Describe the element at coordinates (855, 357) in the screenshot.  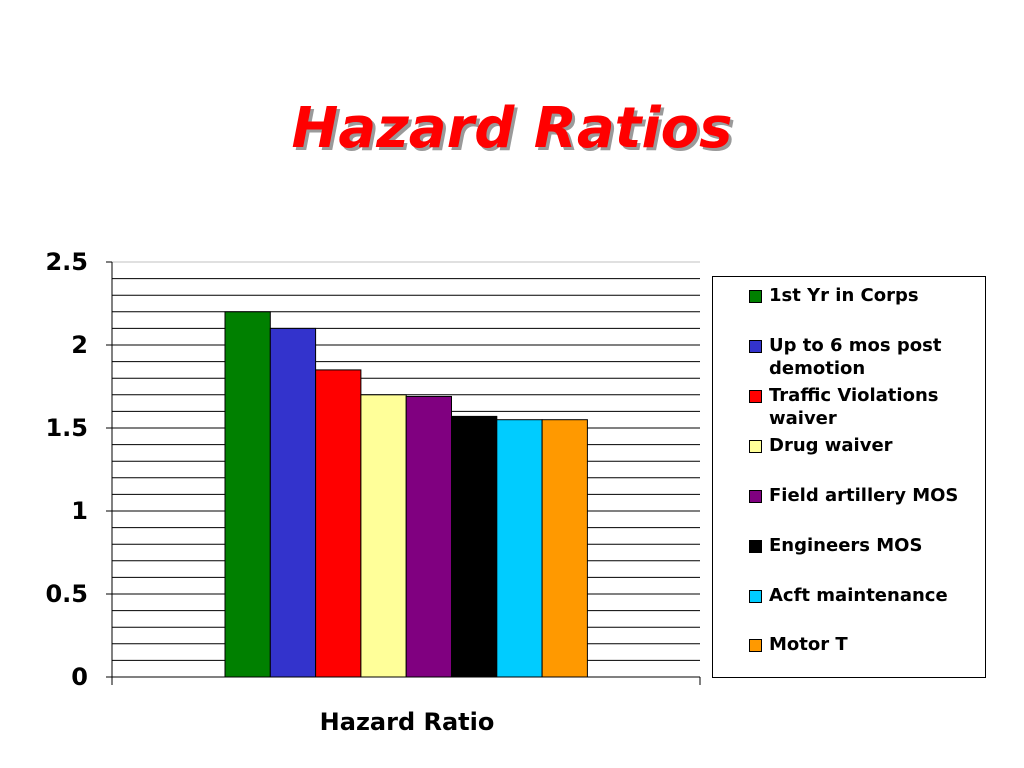
I see `legend-label: Up to 6 mos post demotion` at that location.